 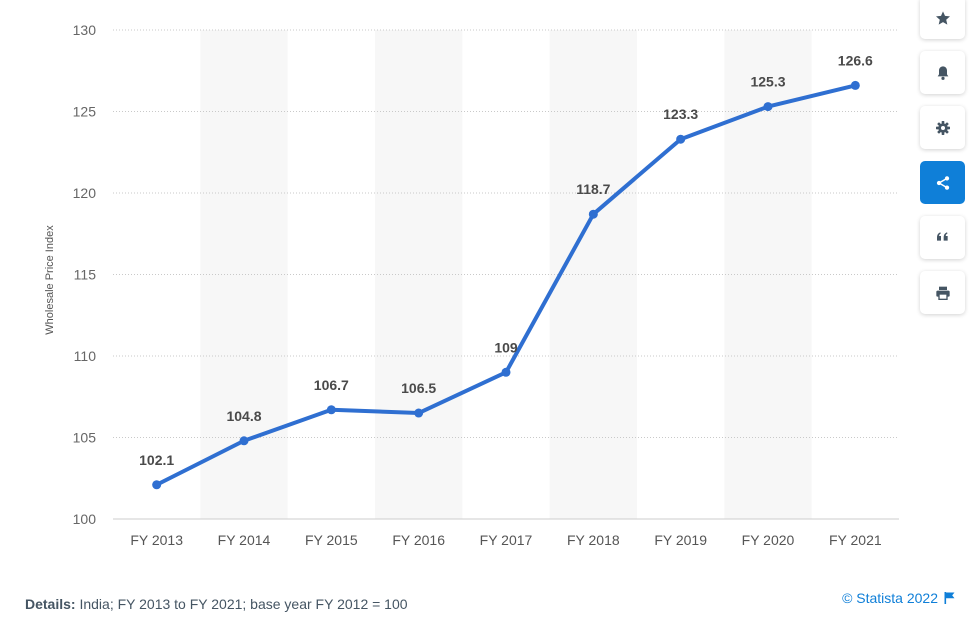 I want to click on share-icon, so click(x=942, y=182).